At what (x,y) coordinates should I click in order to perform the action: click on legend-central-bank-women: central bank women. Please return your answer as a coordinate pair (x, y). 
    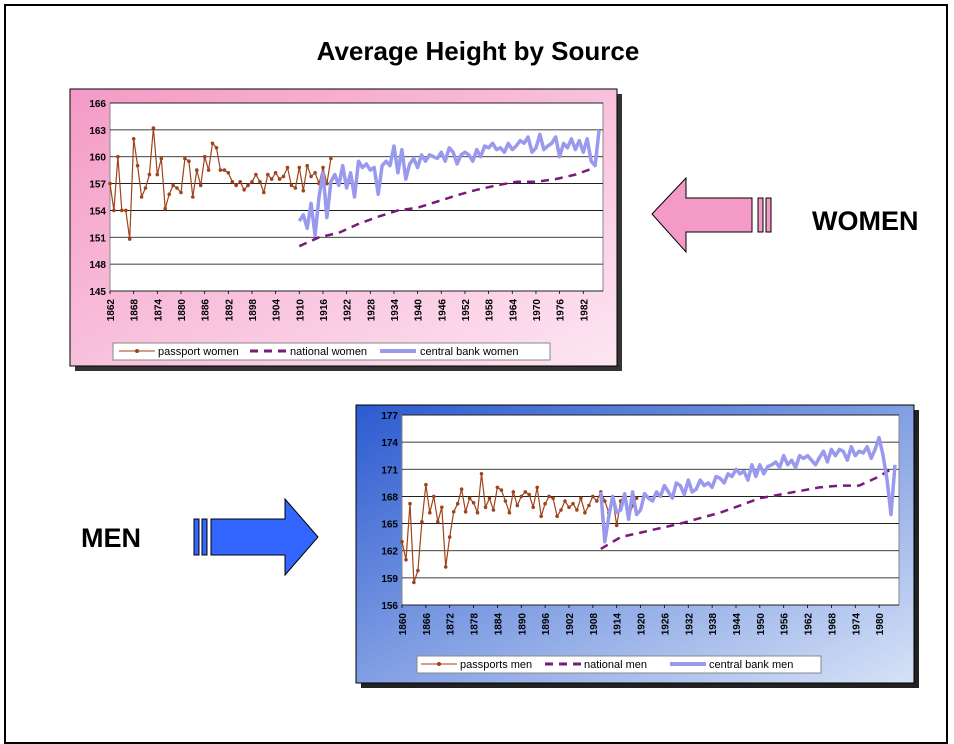
    Looking at the image, I should click on (469, 352).